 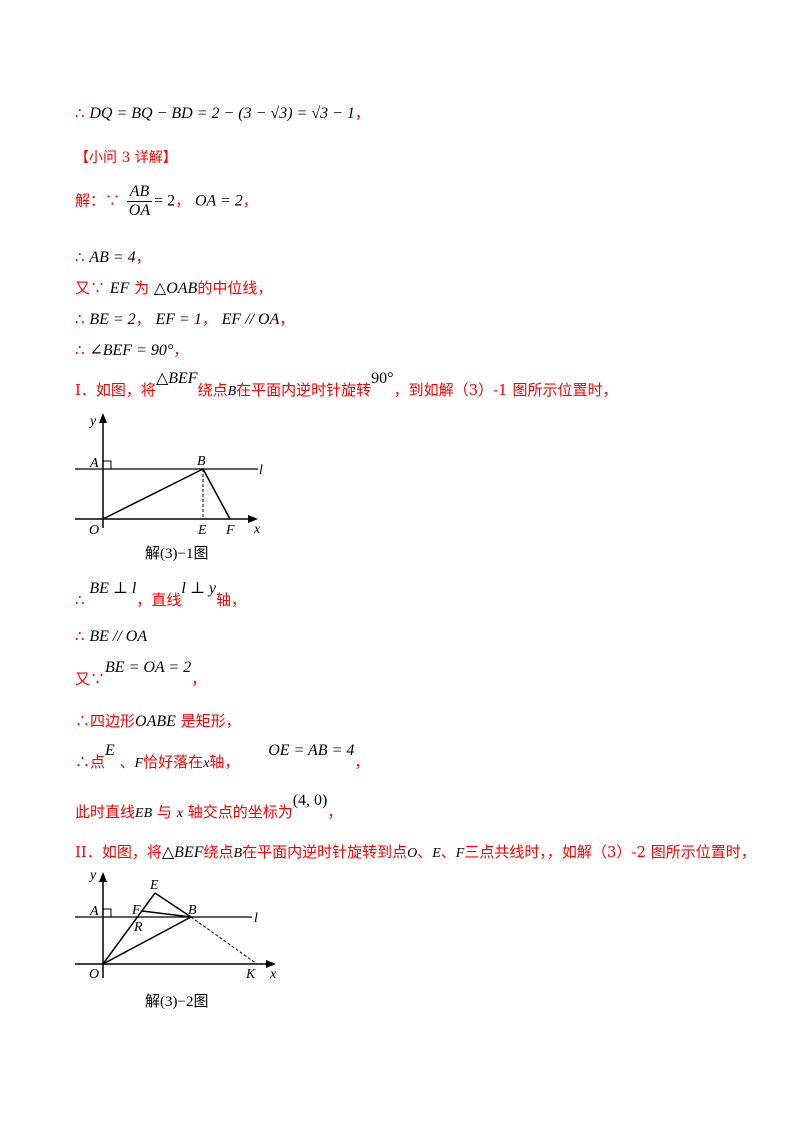 What do you see at coordinates (144, 813) in the screenshot?
I see `math-eb: EB` at bounding box center [144, 813].